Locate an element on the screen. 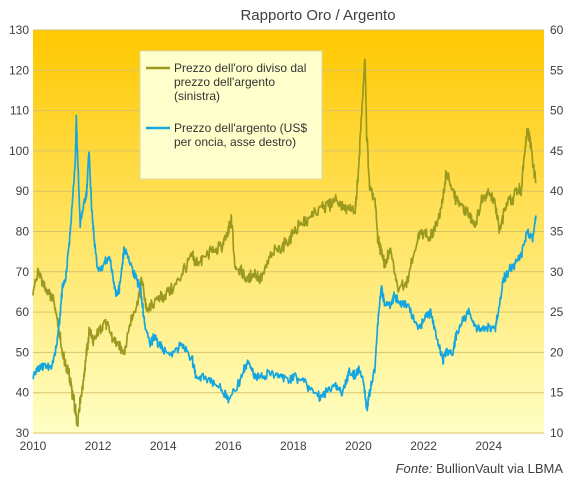  y-left-tick-label: 50 is located at coordinates (23, 352).